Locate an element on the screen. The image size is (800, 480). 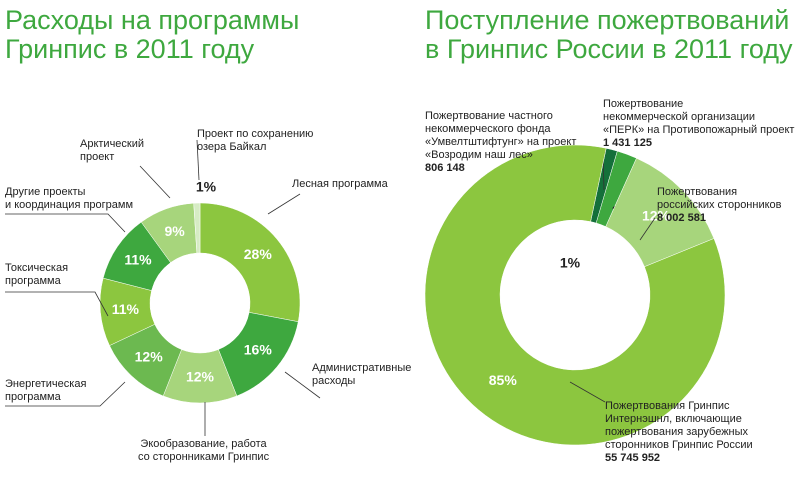
category-label: Лесная программа is located at coordinates (340, 184).